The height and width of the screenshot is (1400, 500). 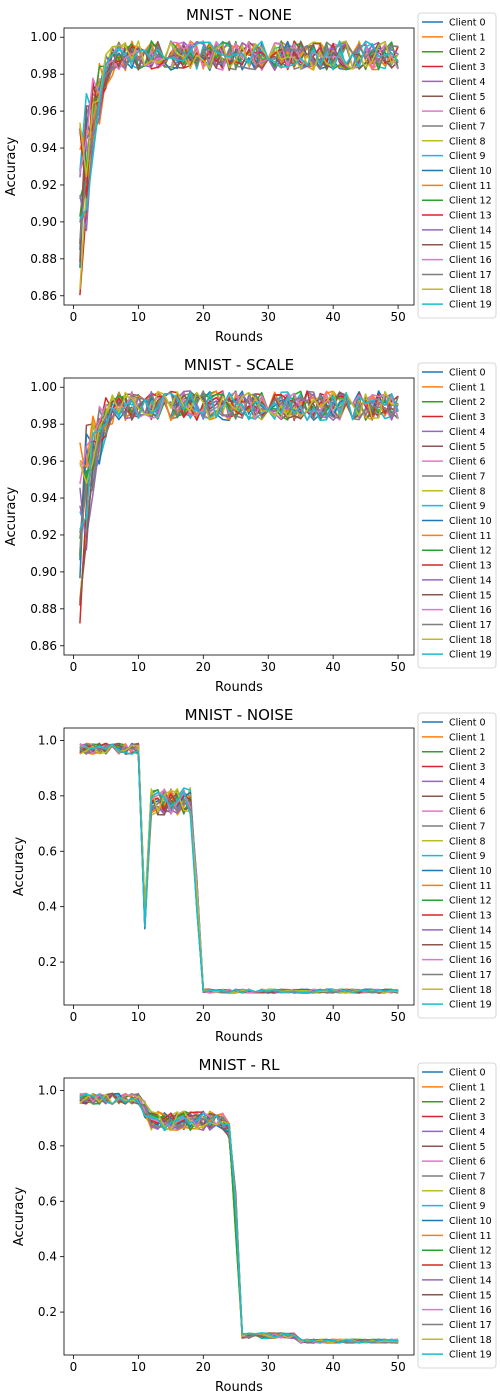 What do you see at coordinates (47, 740) in the screenshot?
I see `y-tick-label: 1.0` at bounding box center [47, 740].